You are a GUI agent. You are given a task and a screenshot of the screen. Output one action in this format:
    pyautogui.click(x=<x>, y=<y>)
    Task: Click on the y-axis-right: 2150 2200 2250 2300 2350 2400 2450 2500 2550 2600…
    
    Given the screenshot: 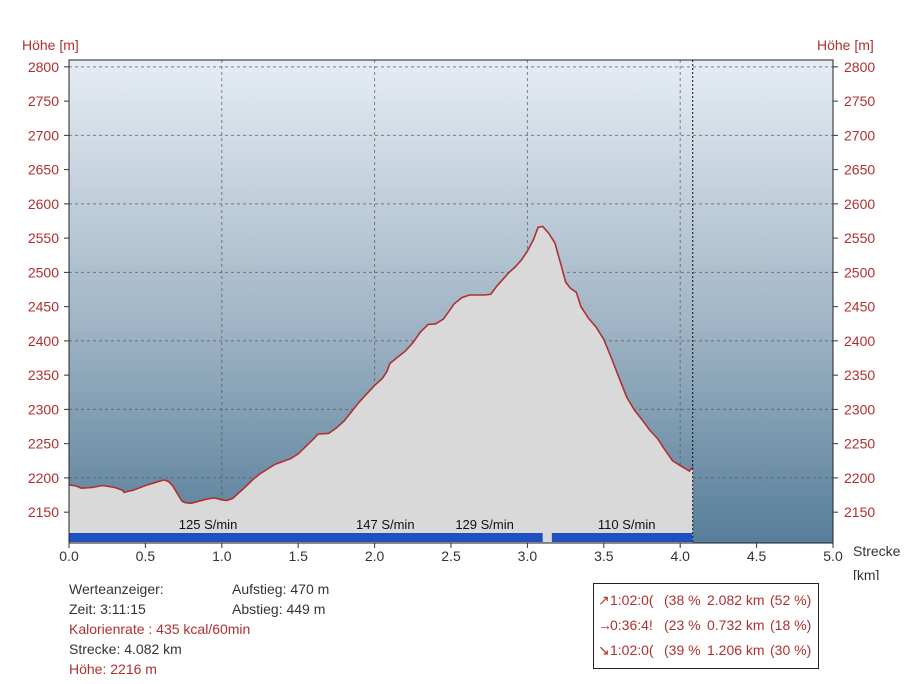 What is the action you would take?
    pyautogui.click(x=854, y=289)
    